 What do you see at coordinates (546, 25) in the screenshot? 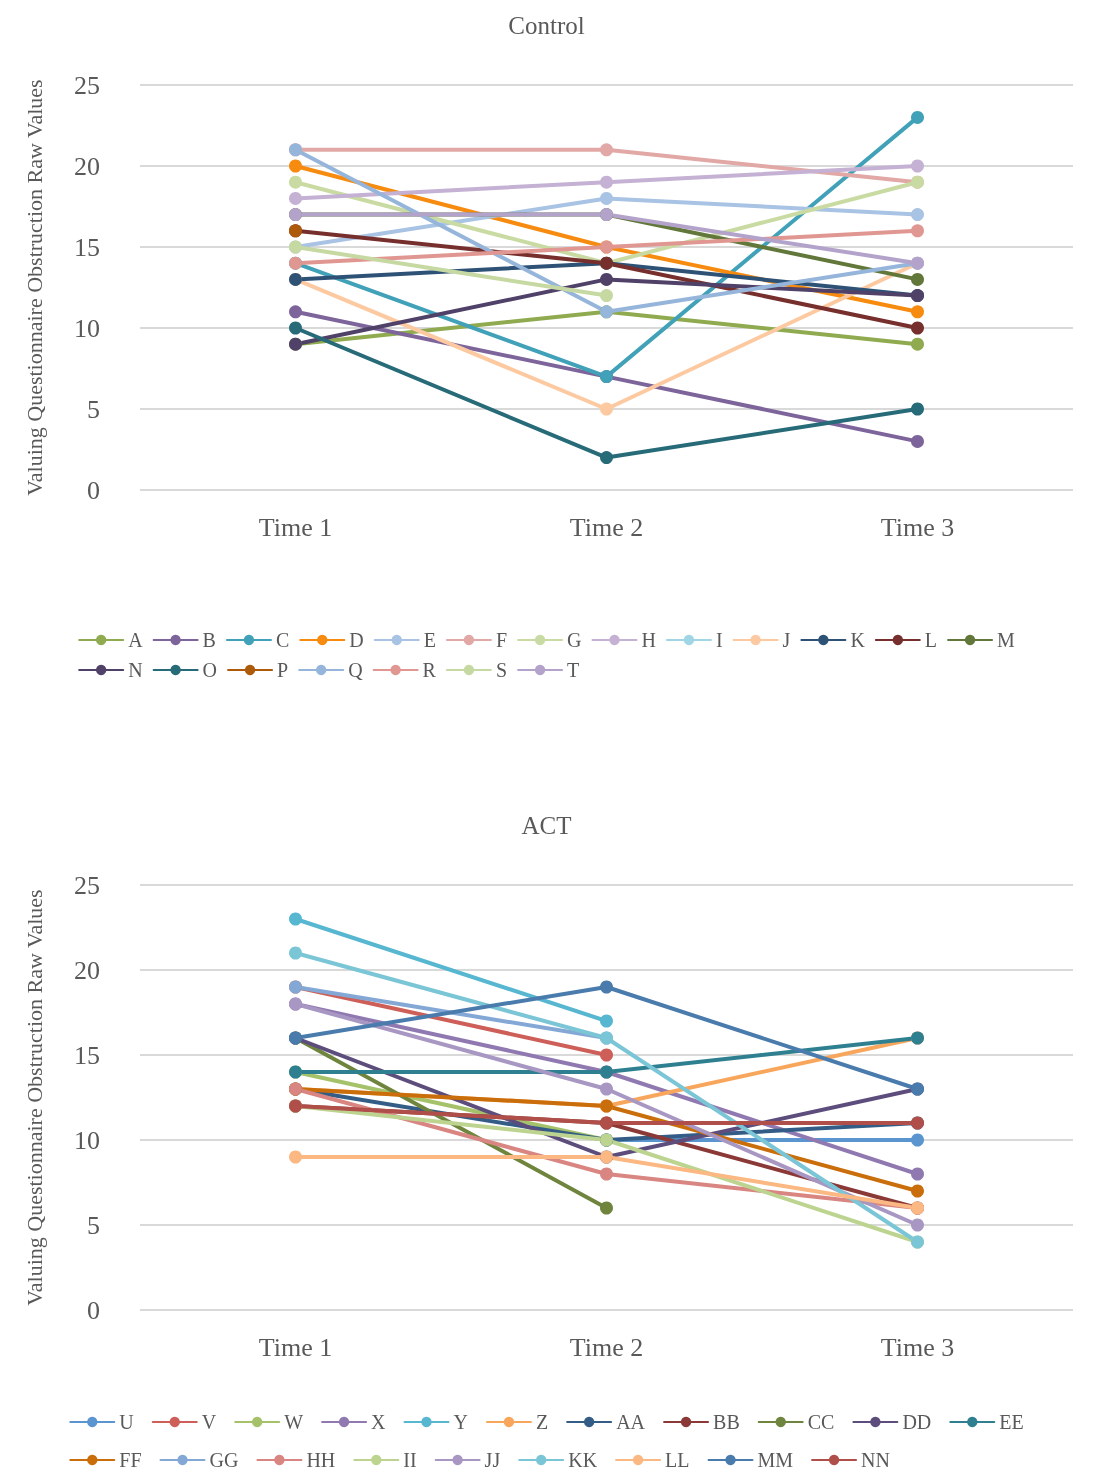
I see `chart-title: Control` at bounding box center [546, 25].